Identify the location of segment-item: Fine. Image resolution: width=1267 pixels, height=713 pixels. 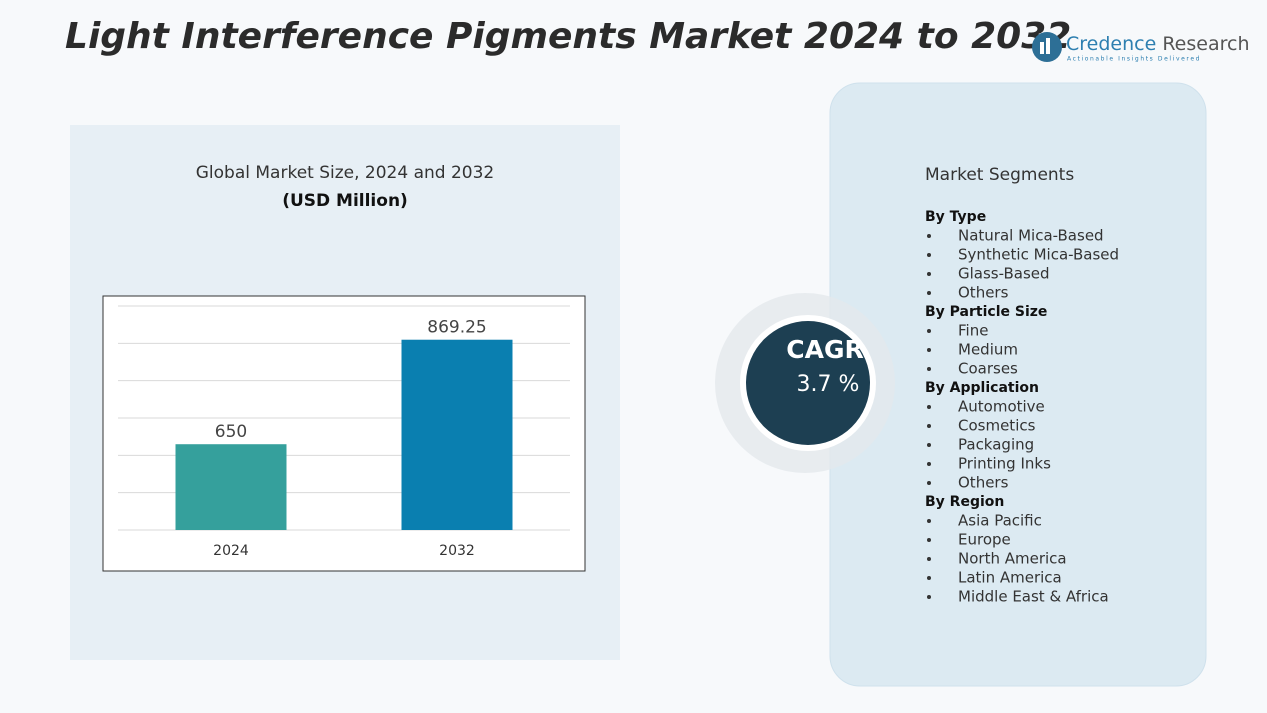
(973, 331).